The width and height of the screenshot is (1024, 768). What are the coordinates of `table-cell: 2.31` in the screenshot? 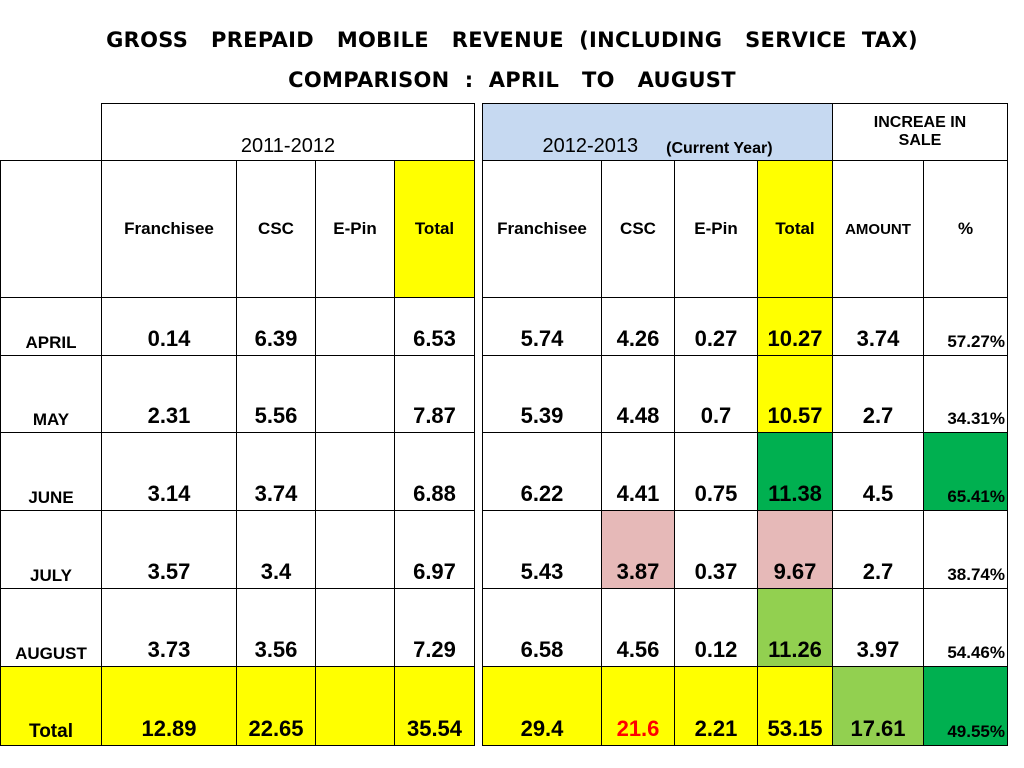 It's located at (169, 394).